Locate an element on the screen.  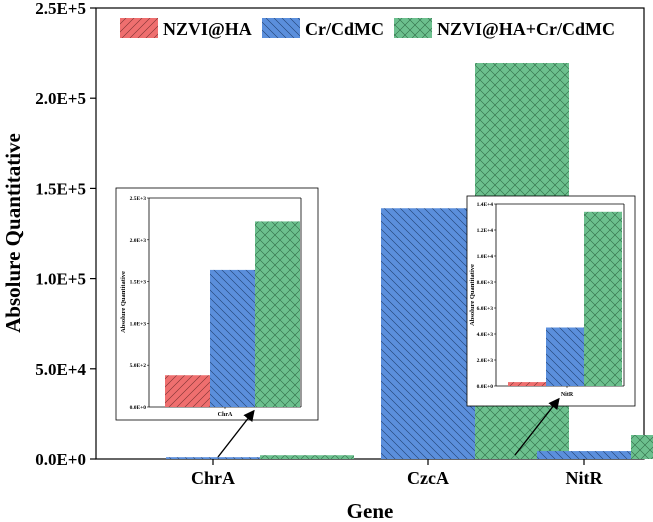
bar-nitr-cr-cdmc is located at coordinates (584, 455).